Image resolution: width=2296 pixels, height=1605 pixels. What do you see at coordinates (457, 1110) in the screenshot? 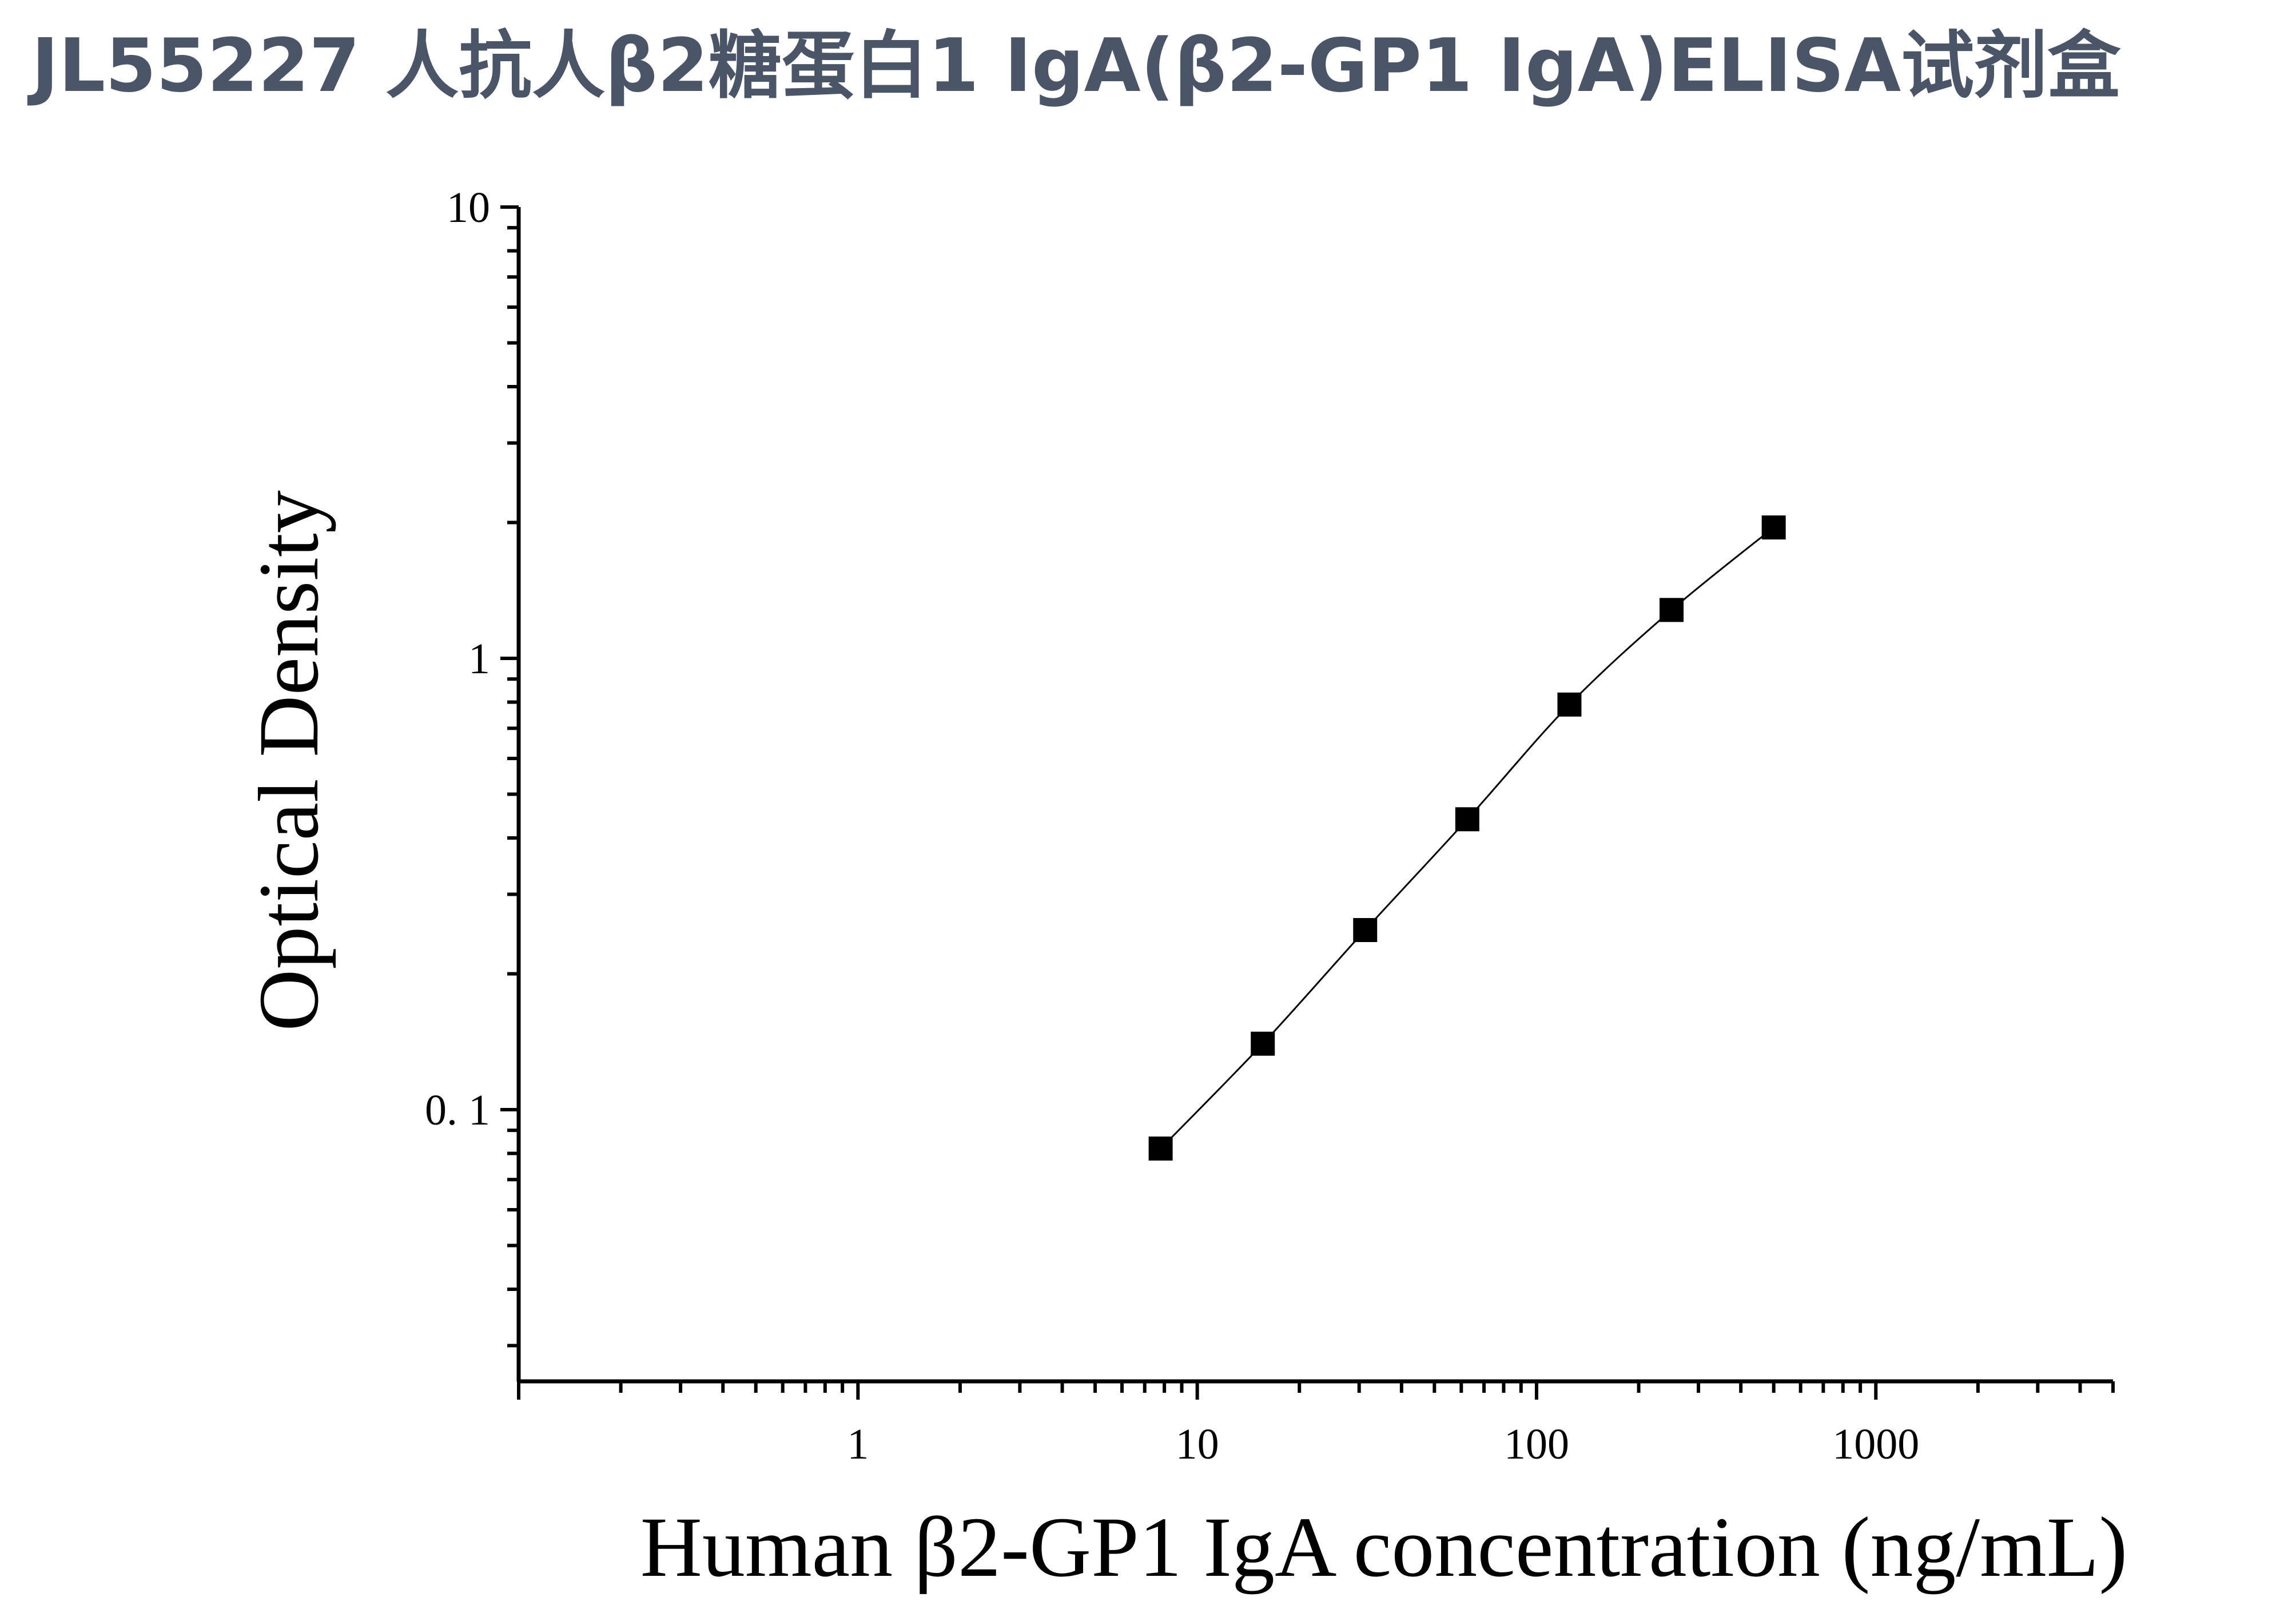
I see `y-tick-label: 0. 1` at bounding box center [457, 1110].